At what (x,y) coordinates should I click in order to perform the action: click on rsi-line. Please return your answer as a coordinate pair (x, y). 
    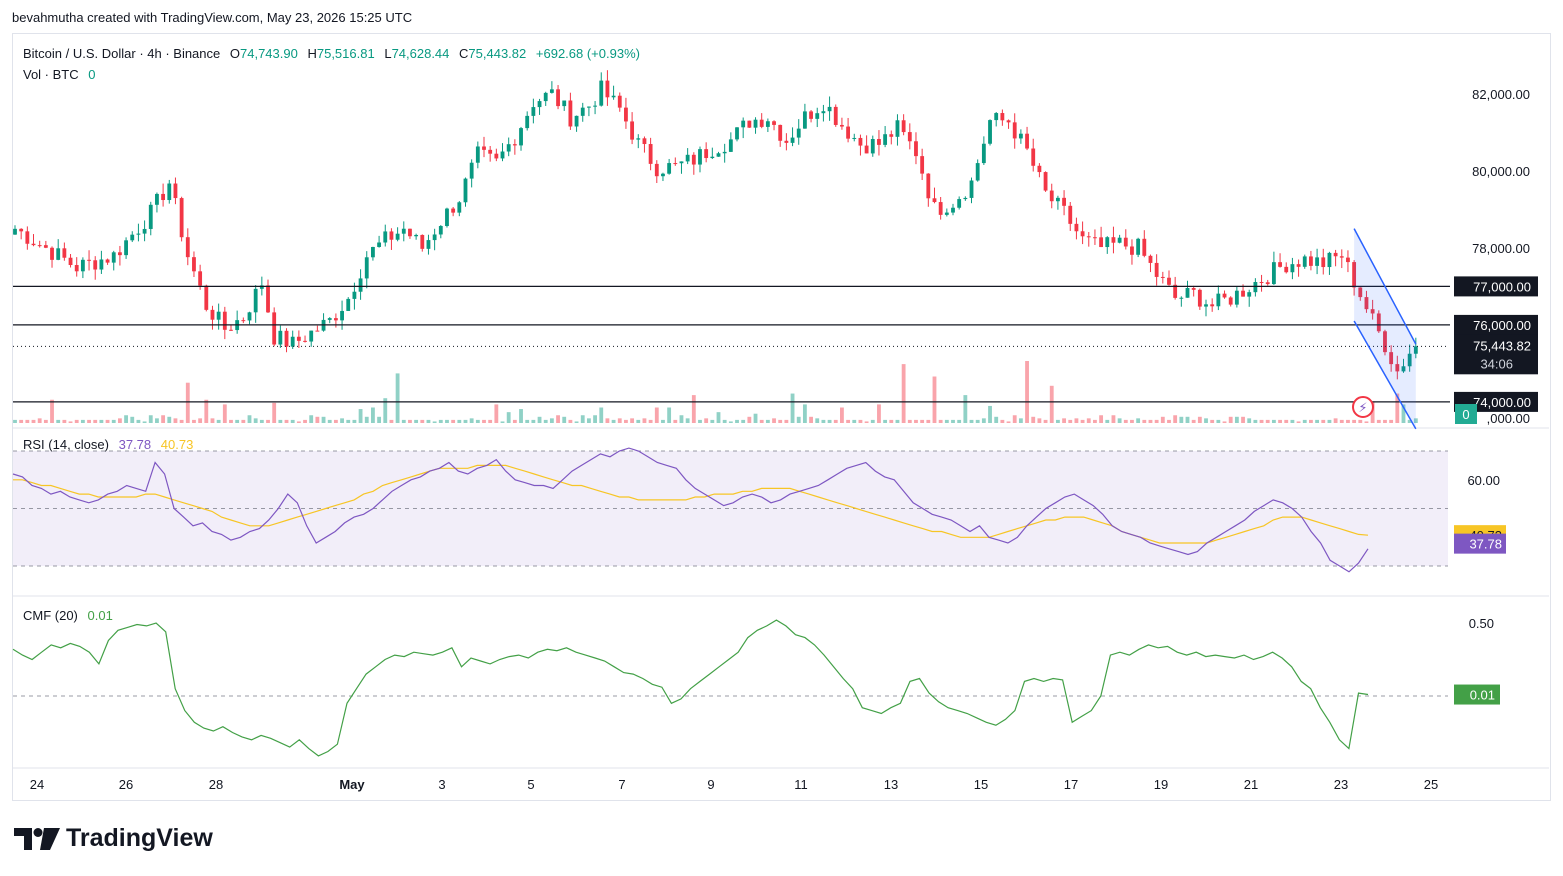
    Looking at the image, I should click on (690, 510).